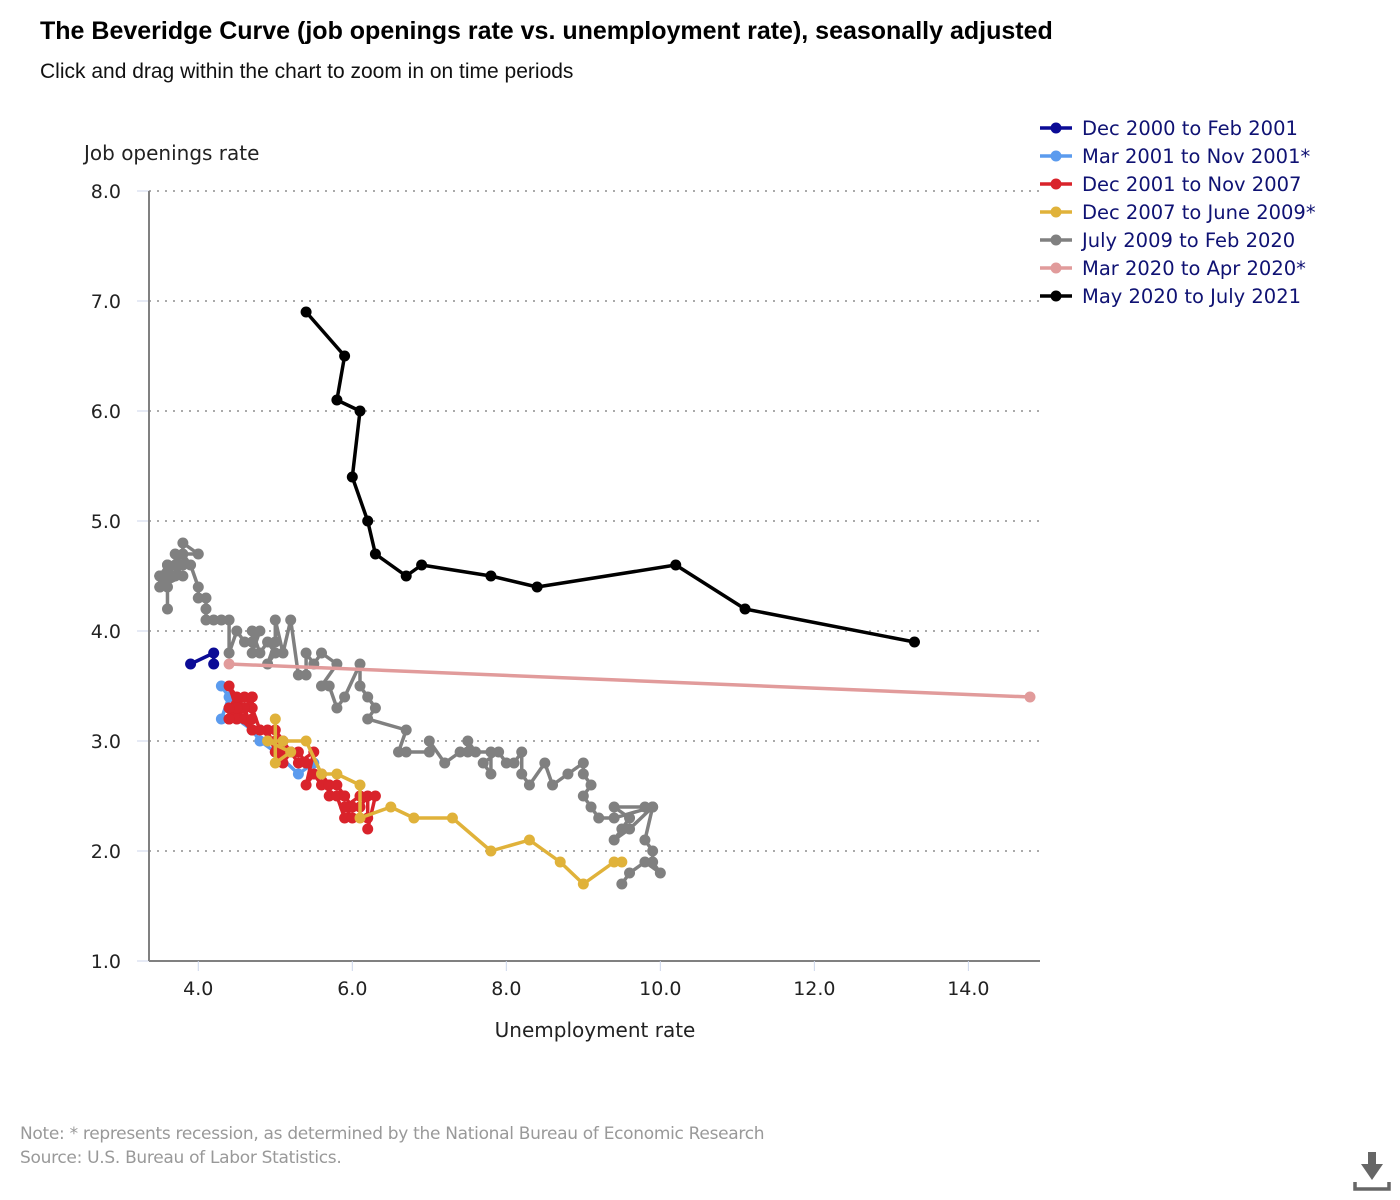  Describe the element at coordinates (106, 192) in the screenshot. I see `y-tick-label: 8.0` at that location.